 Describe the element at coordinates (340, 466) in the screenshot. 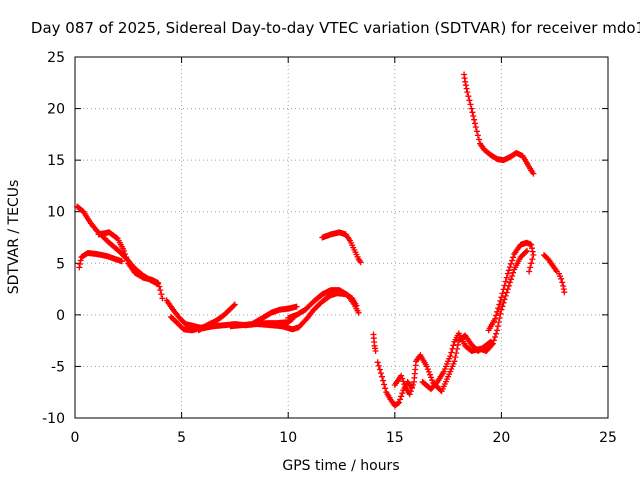

I see `x-axis-label: GPS time / hours` at that location.